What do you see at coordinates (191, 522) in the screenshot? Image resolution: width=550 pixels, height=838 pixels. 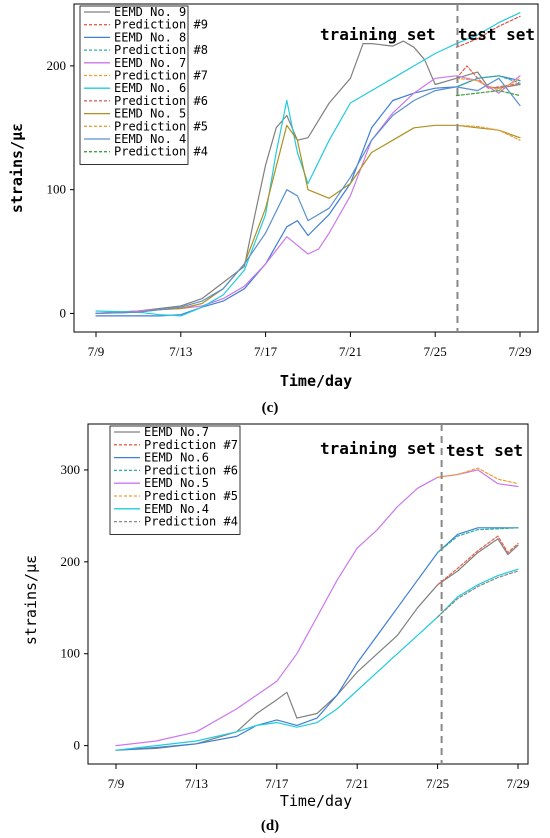 I see `legend-label-d-7: Prediction #4` at bounding box center [191, 522].